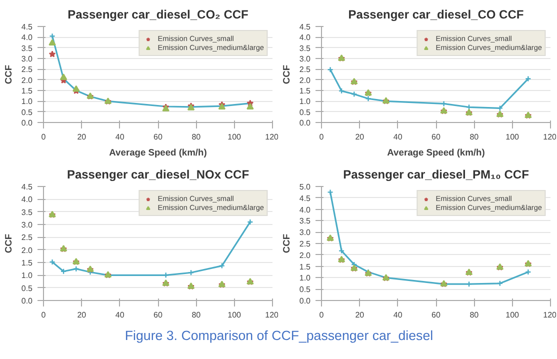  Describe the element at coordinates (158, 175) in the screenshot. I see `chart-title: Passenger car_diesel_NOx CCF` at that location.